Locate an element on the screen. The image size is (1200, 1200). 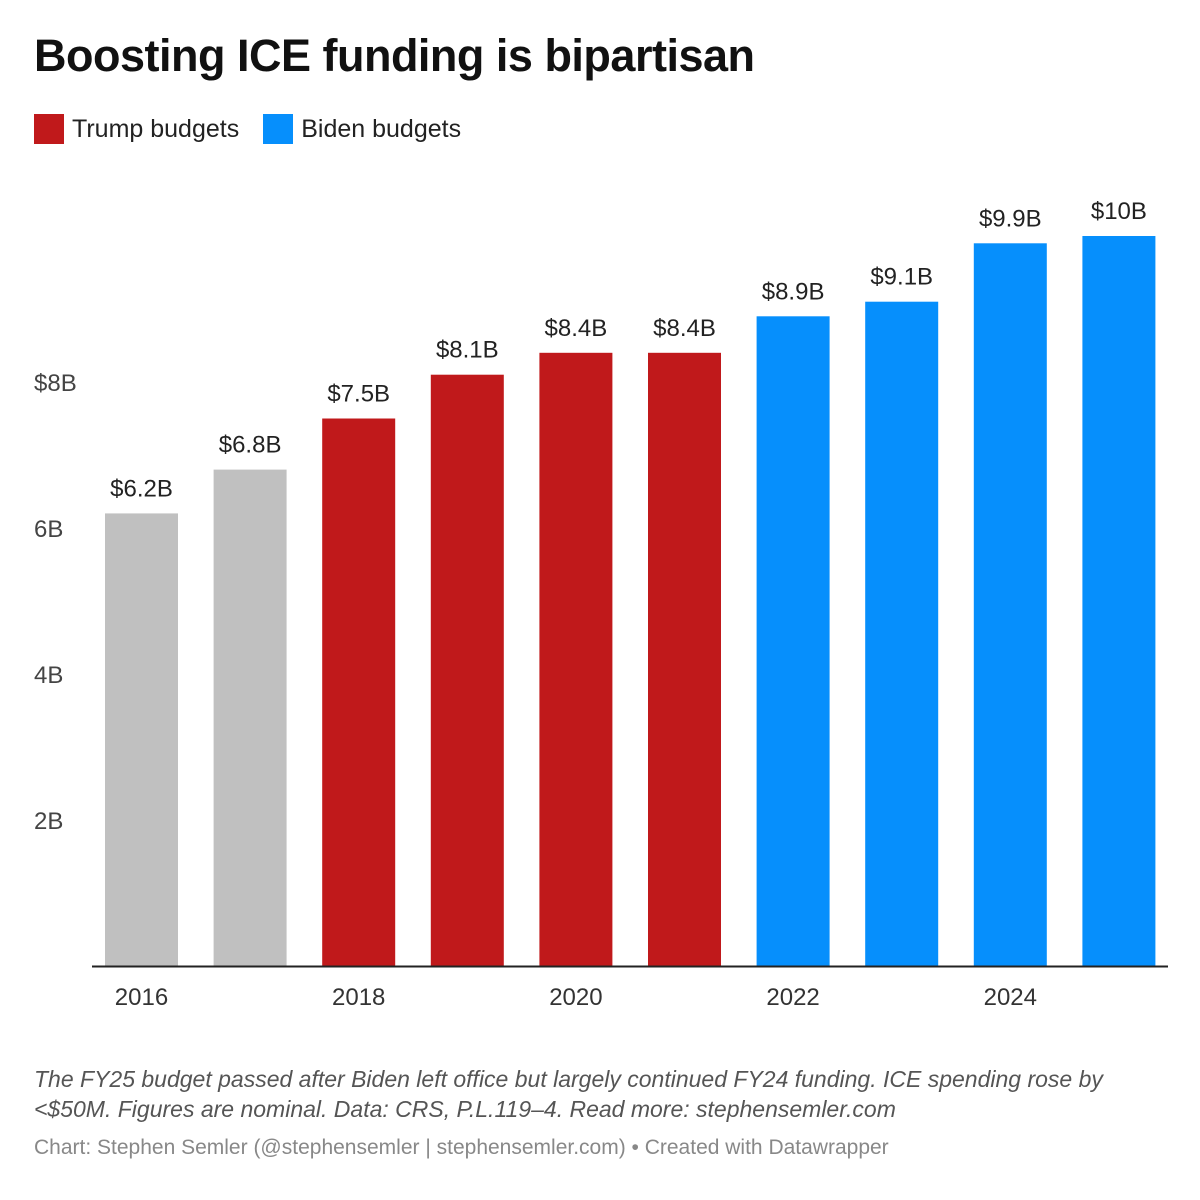
legend-swatch-biden is located at coordinates (278, 129).